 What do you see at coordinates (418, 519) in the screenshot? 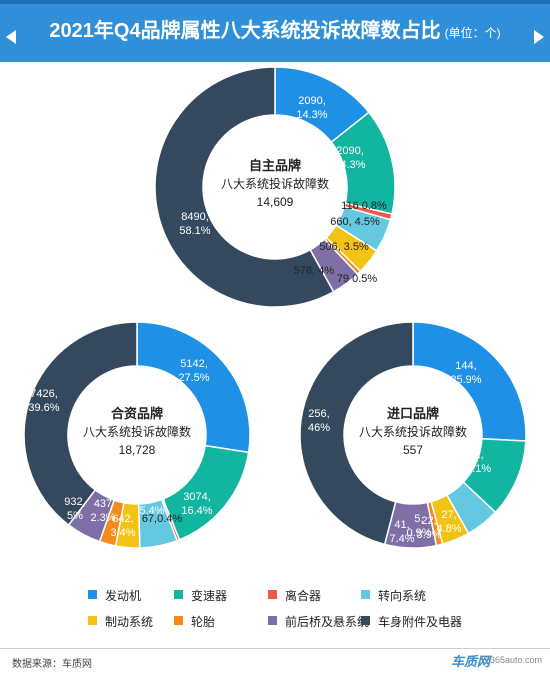
I see `data-label: 5,` at bounding box center [418, 519].